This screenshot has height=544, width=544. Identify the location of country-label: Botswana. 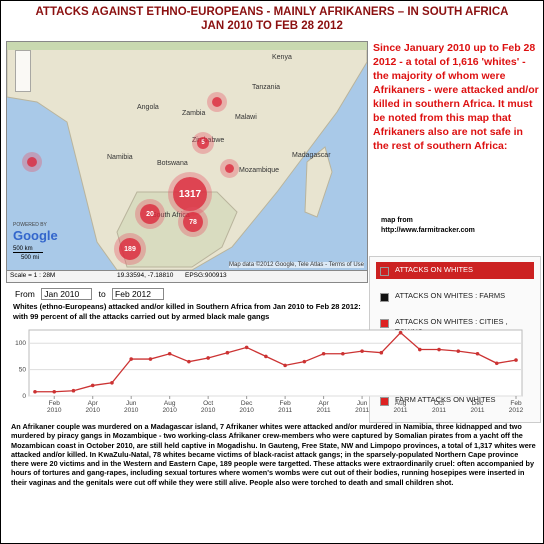
(172, 163).